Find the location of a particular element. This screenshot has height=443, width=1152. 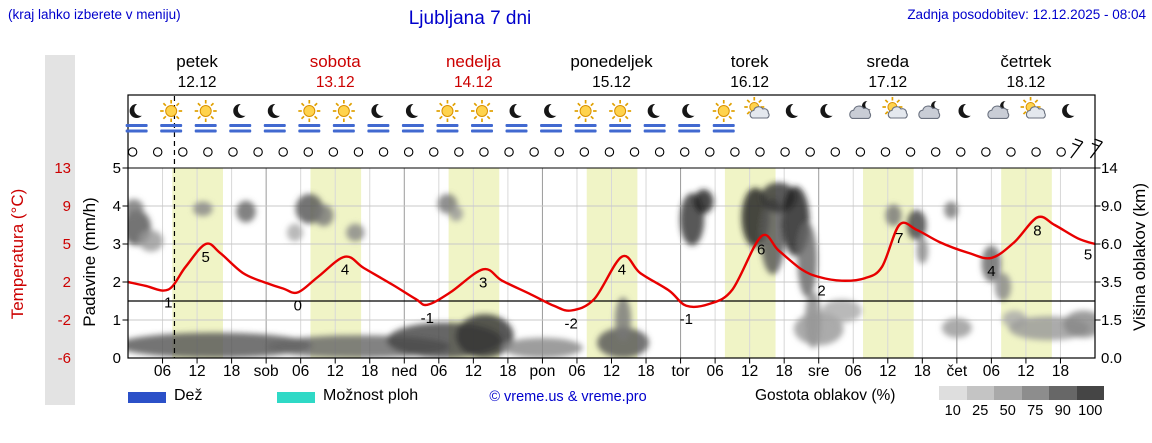

density-step-label: 50 is located at coordinates (1007, 411).